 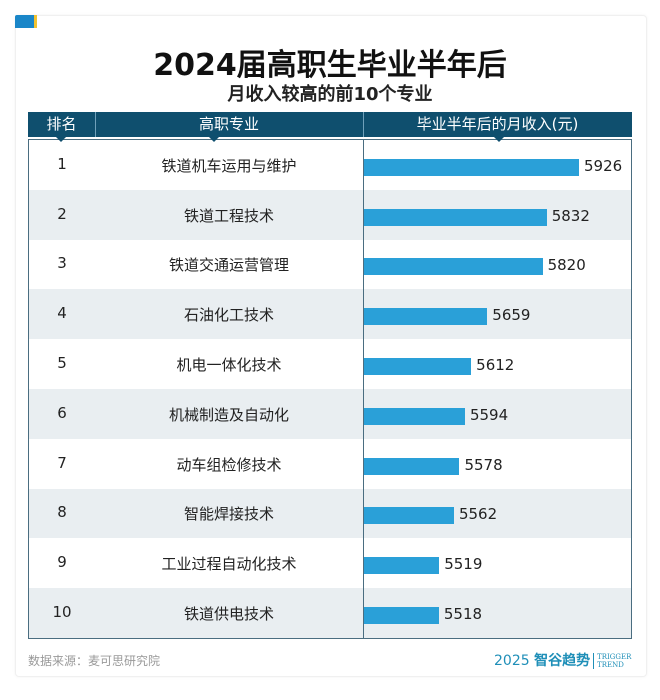 I want to click on income-value-label: 5578, so click(x=483, y=464).